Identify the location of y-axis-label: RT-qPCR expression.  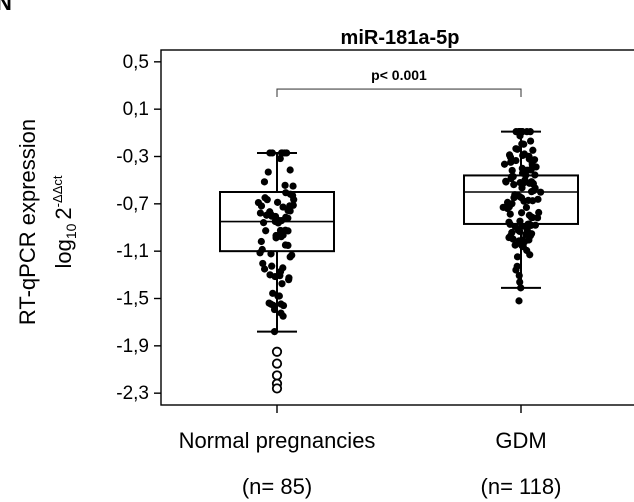
(27, 222).